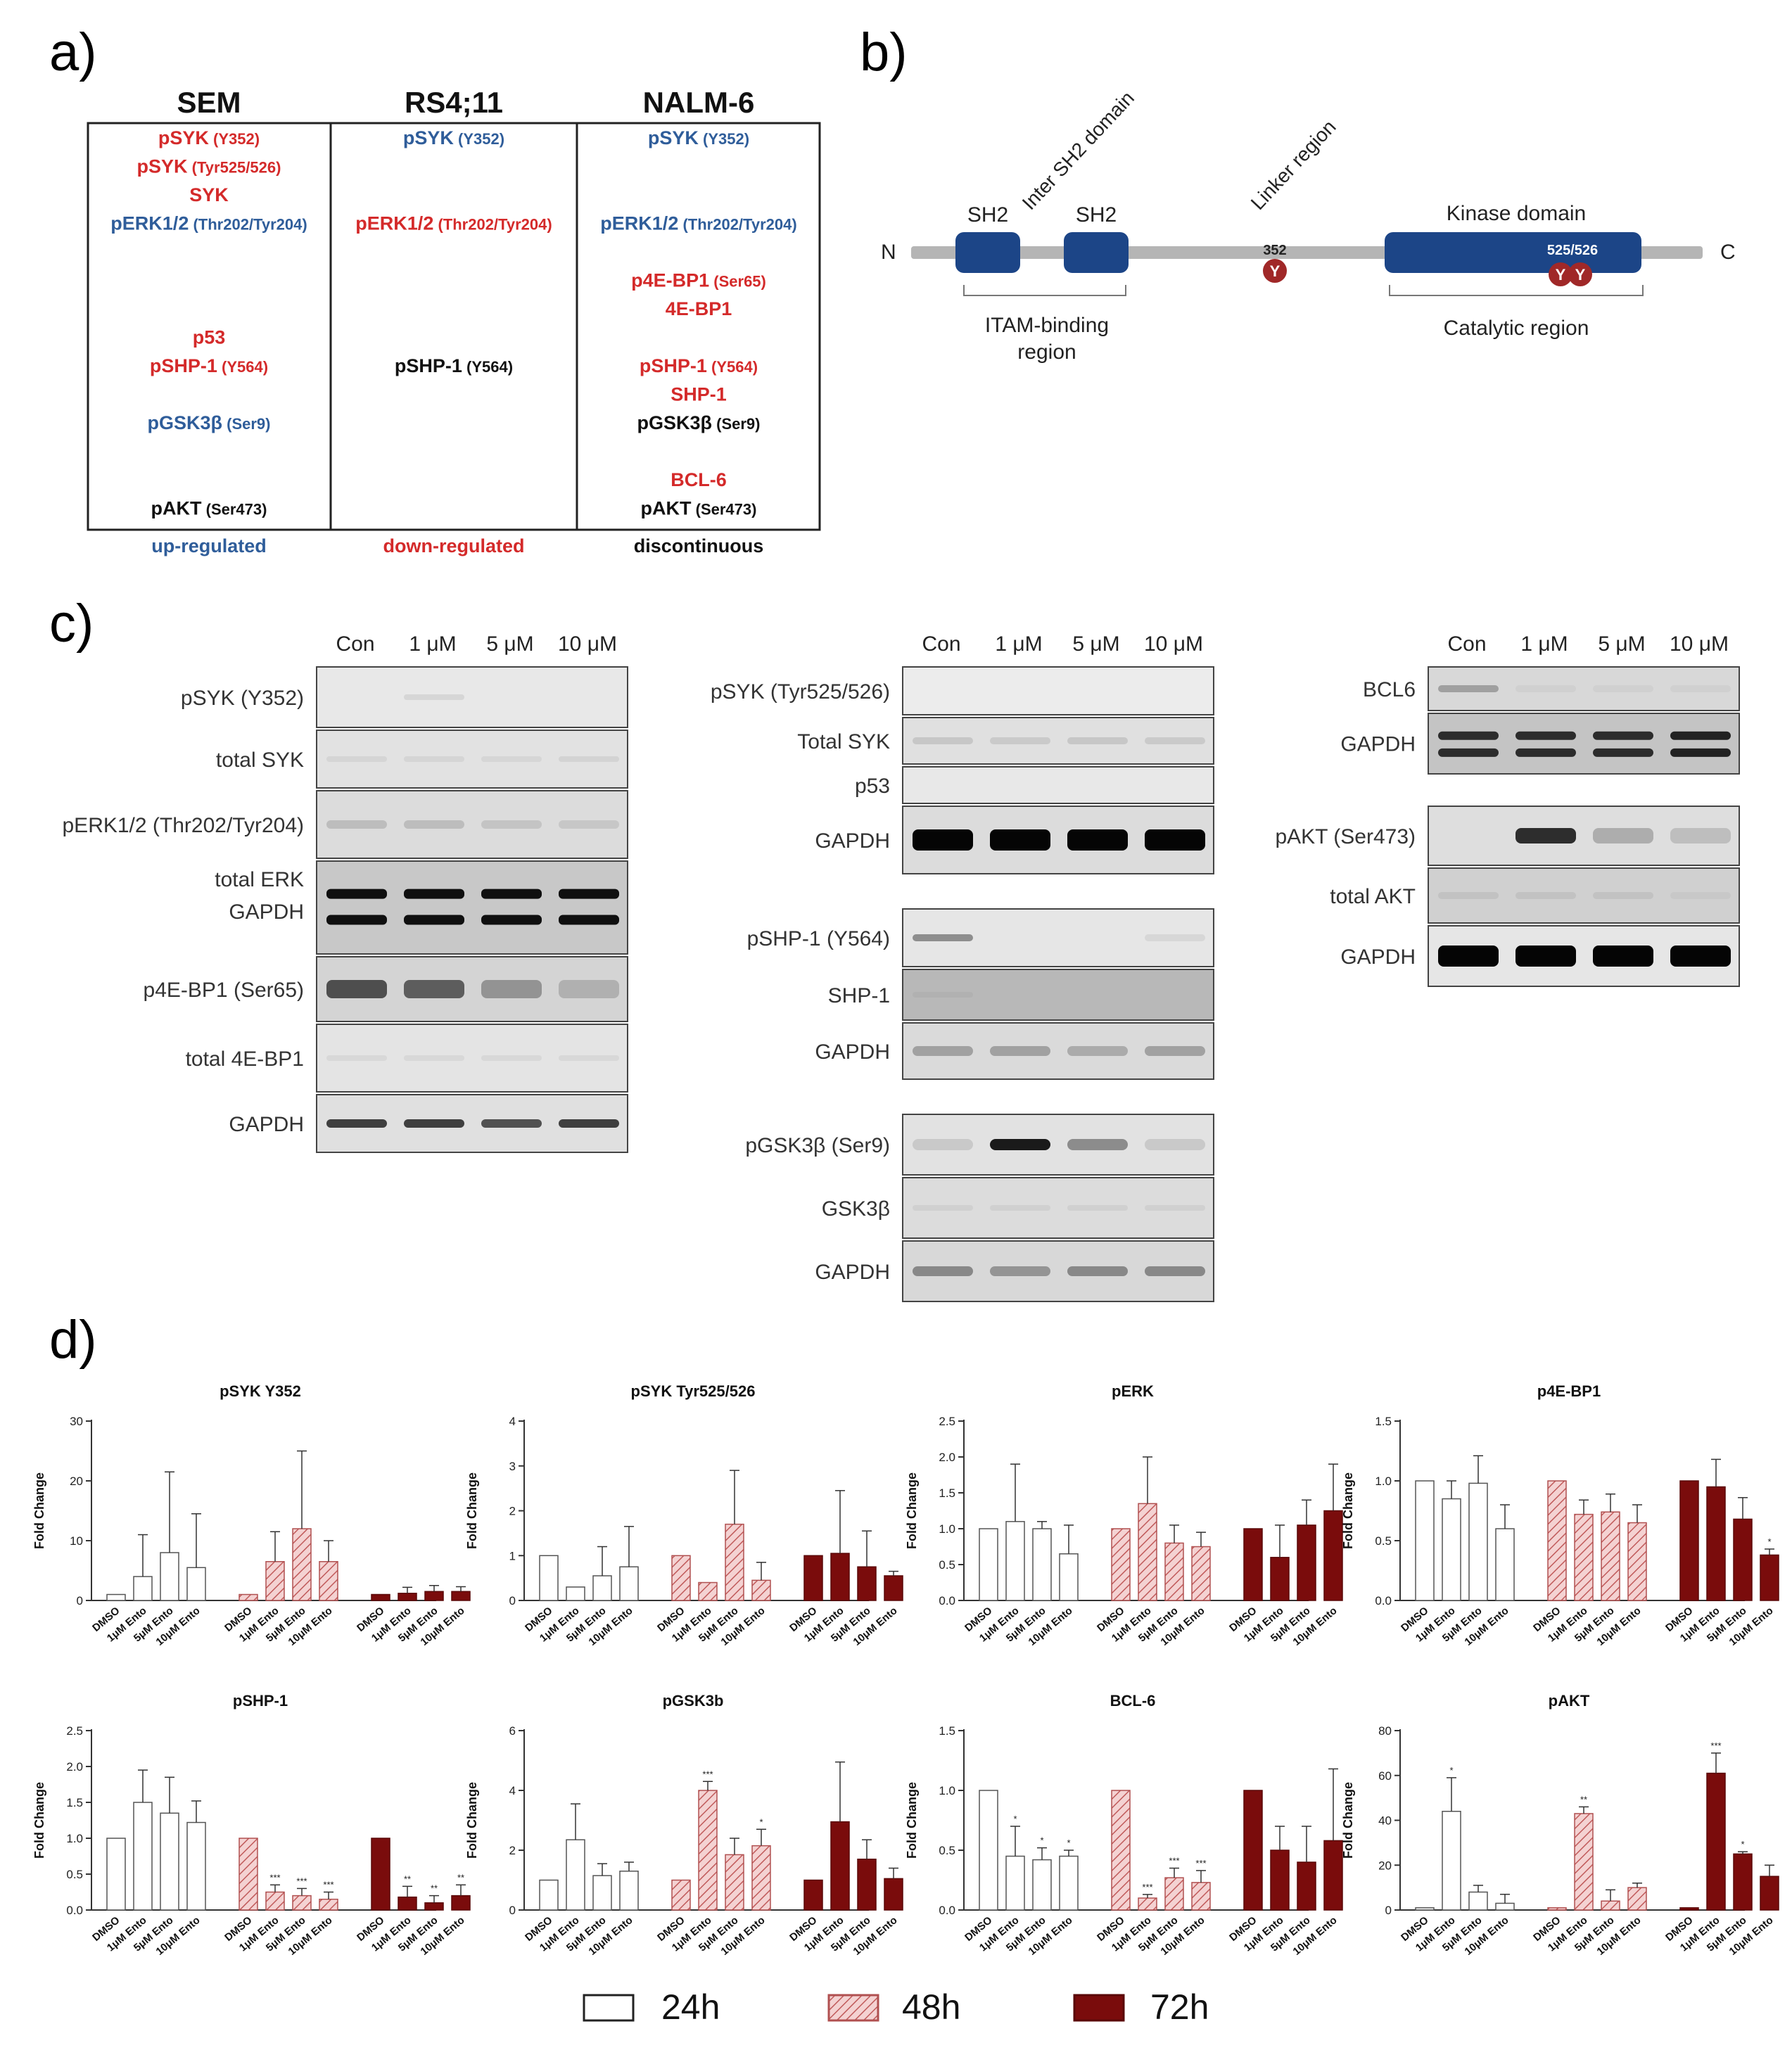 Image resolution: width=1792 pixels, height=2069 pixels. I want to click on catalytic-bracket, so click(1517, 290).